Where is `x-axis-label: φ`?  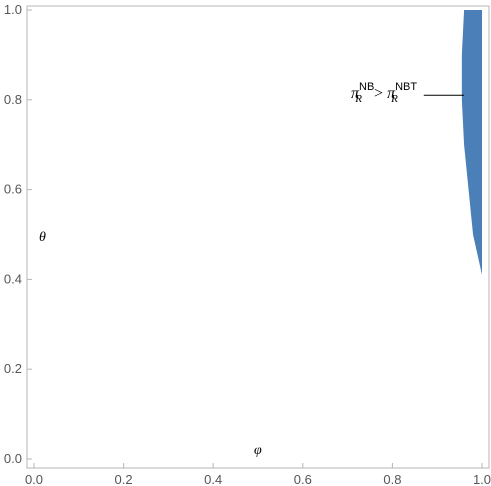
x-axis-label: φ is located at coordinates (258, 450).